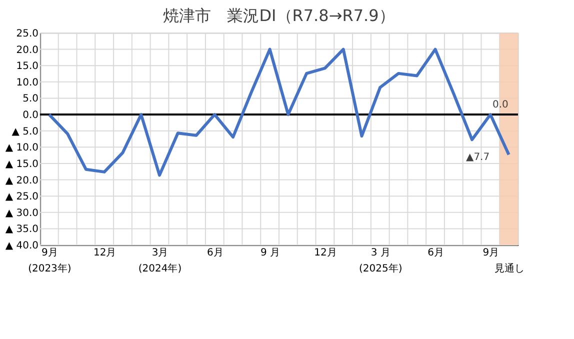  Describe the element at coordinates (160, 261) in the screenshot. I see `x-tick-label: 3月 (2024年)` at that location.